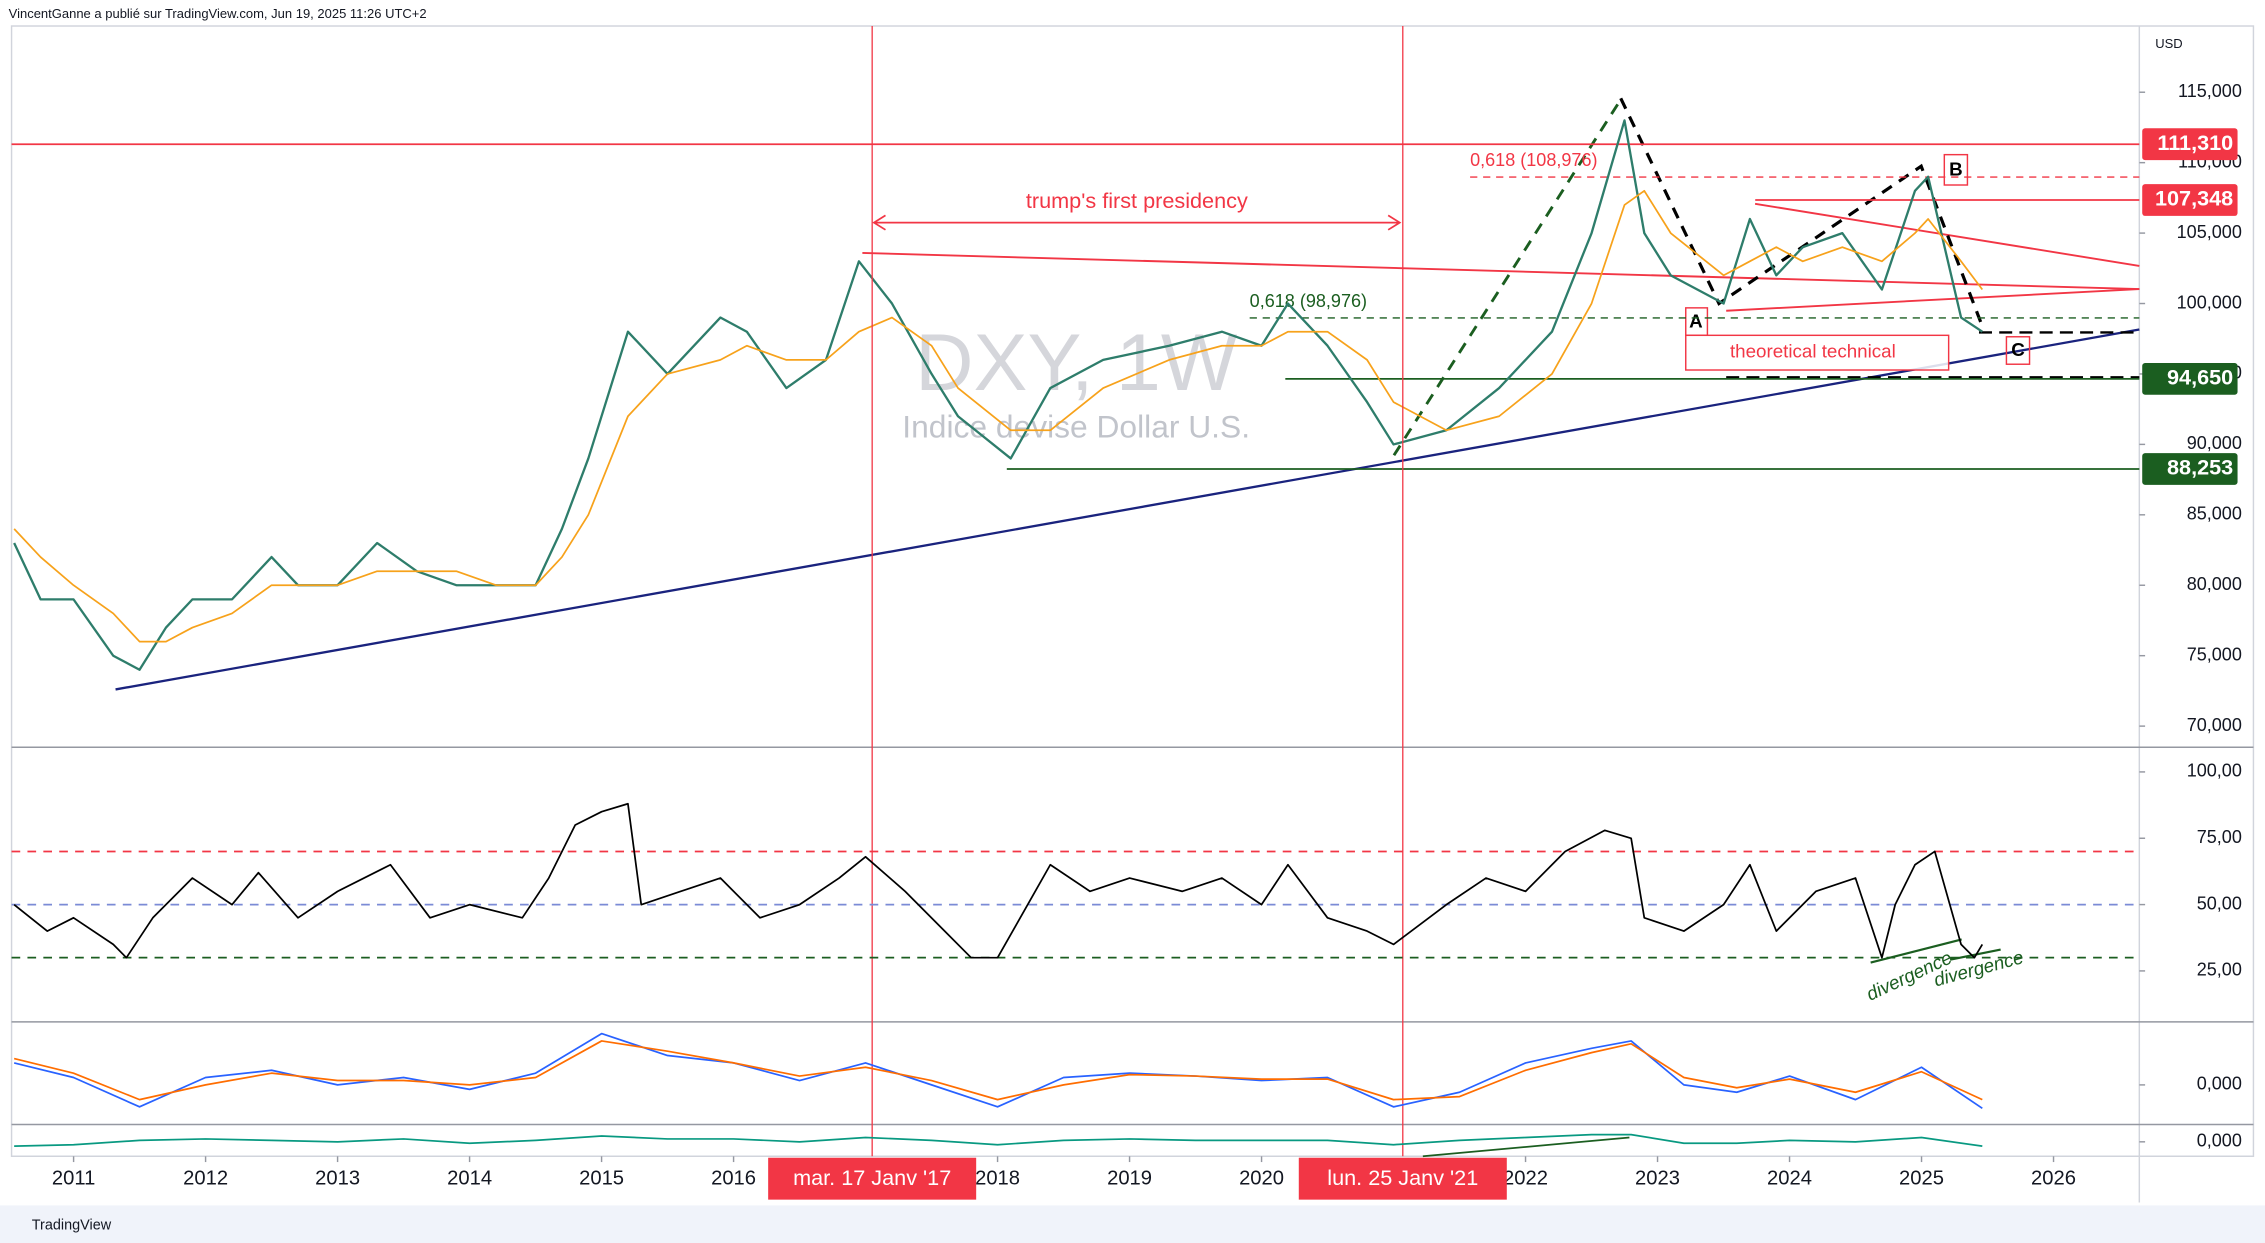 The image size is (2265, 1243). I want to click on price-label: 111,310, so click(2195, 142).